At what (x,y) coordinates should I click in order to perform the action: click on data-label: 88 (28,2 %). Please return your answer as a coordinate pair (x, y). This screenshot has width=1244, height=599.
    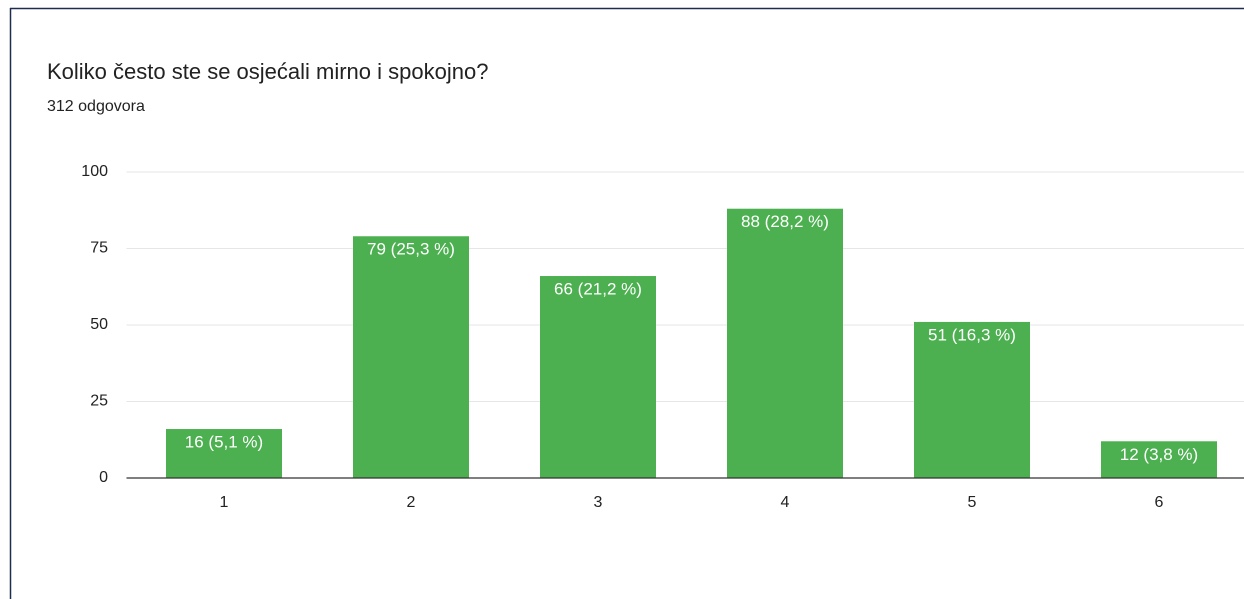
    Looking at the image, I should click on (785, 221).